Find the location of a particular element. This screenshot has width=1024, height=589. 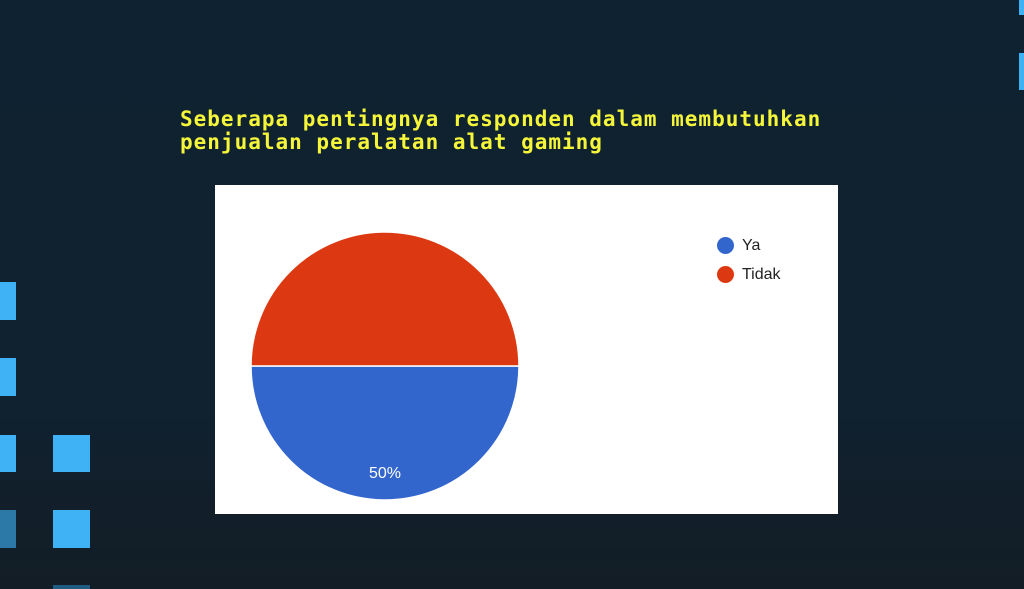

legend-label: Tidak is located at coordinates (761, 274).